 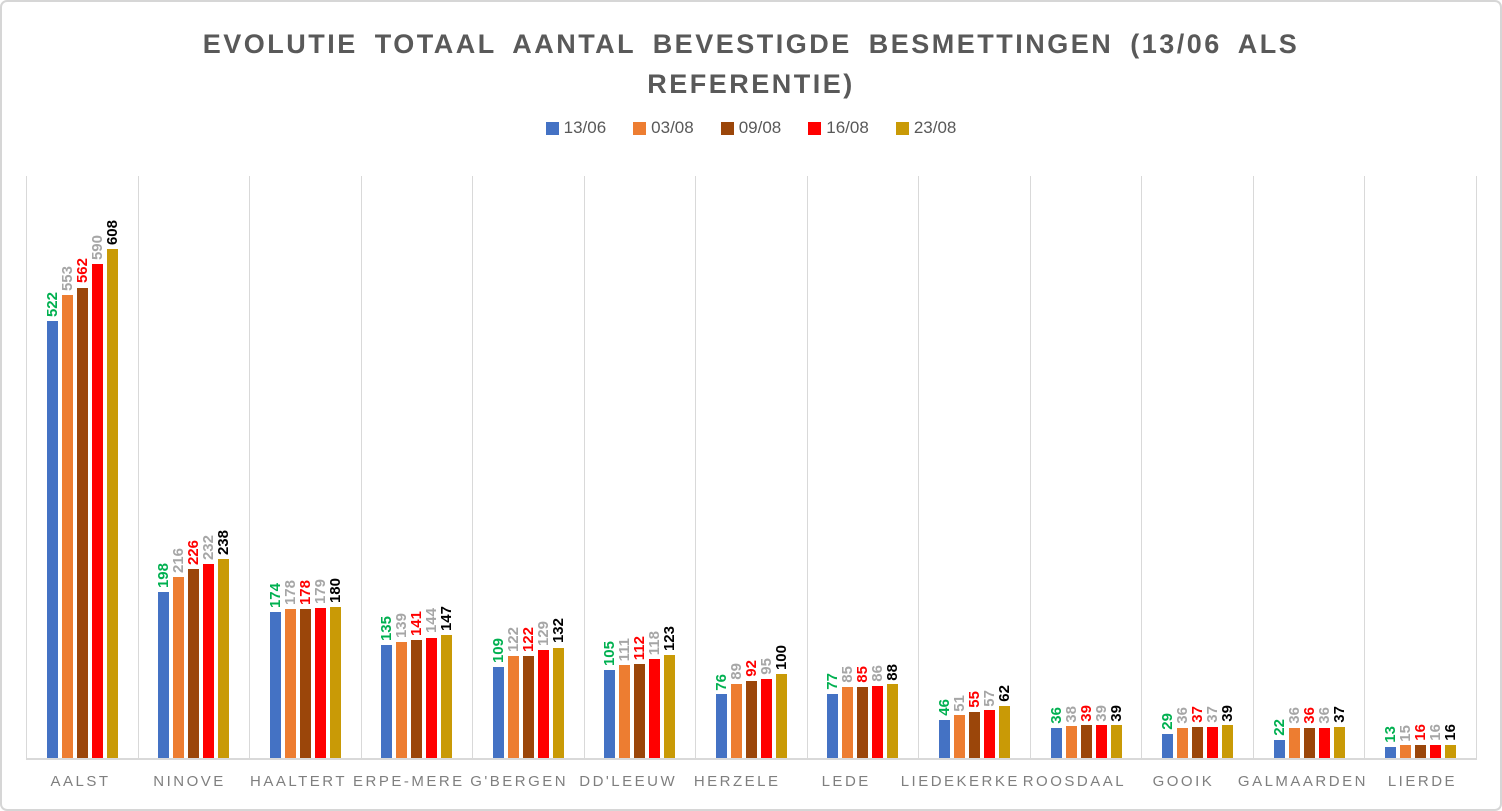 What do you see at coordinates (1071, 467) in the screenshot?
I see `bar-cell: 38` at bounding box center [1071, 467].